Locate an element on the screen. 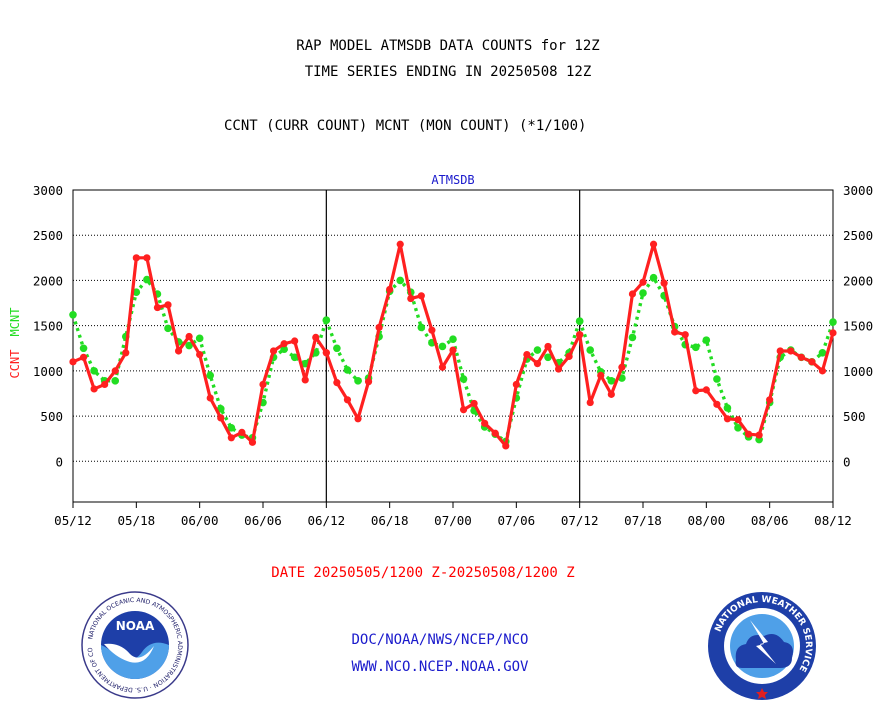 The width and height of the screenshot is (896, 716). y-tick-label-left: 0 is located at coordinates (59, 461).